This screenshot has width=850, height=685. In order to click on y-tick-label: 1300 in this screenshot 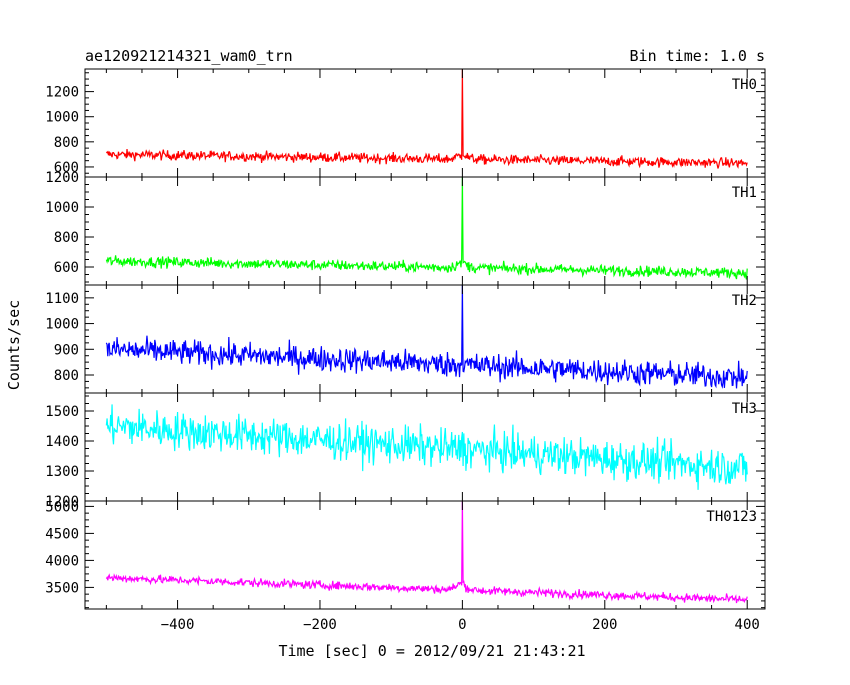, I will do `click(62, 472)`.